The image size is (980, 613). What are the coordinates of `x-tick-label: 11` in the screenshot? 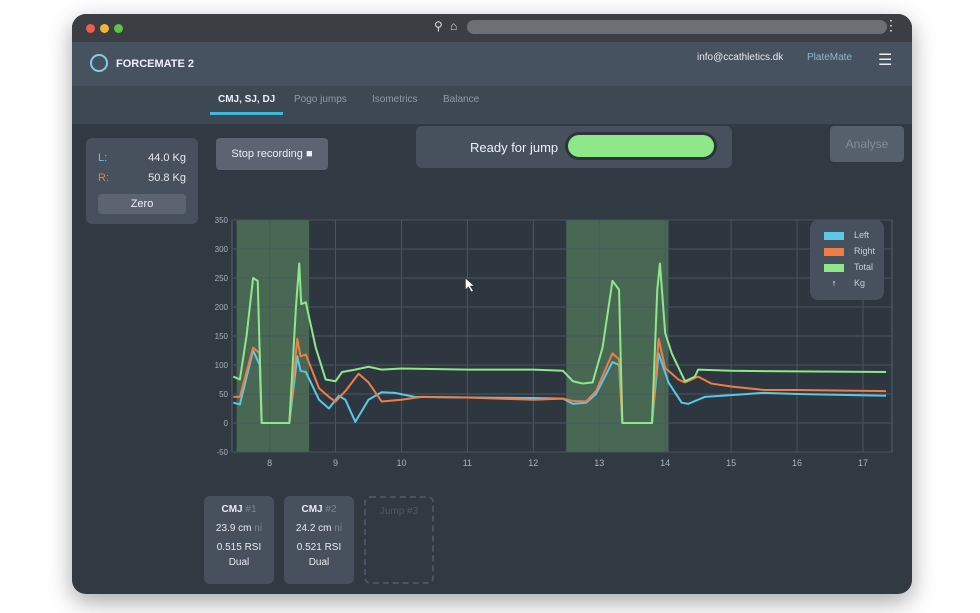 It's located at (467, 463).